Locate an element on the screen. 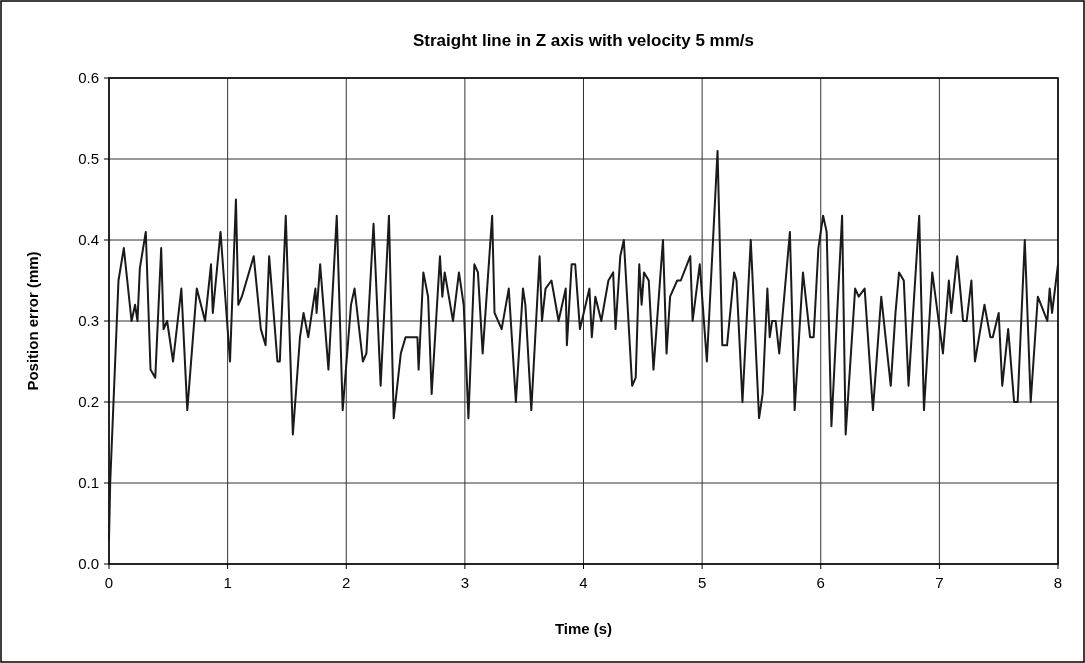 This screenshot has height=663, width=1085. y-tick-label: 0.2 is located at coordinates (88, 402).